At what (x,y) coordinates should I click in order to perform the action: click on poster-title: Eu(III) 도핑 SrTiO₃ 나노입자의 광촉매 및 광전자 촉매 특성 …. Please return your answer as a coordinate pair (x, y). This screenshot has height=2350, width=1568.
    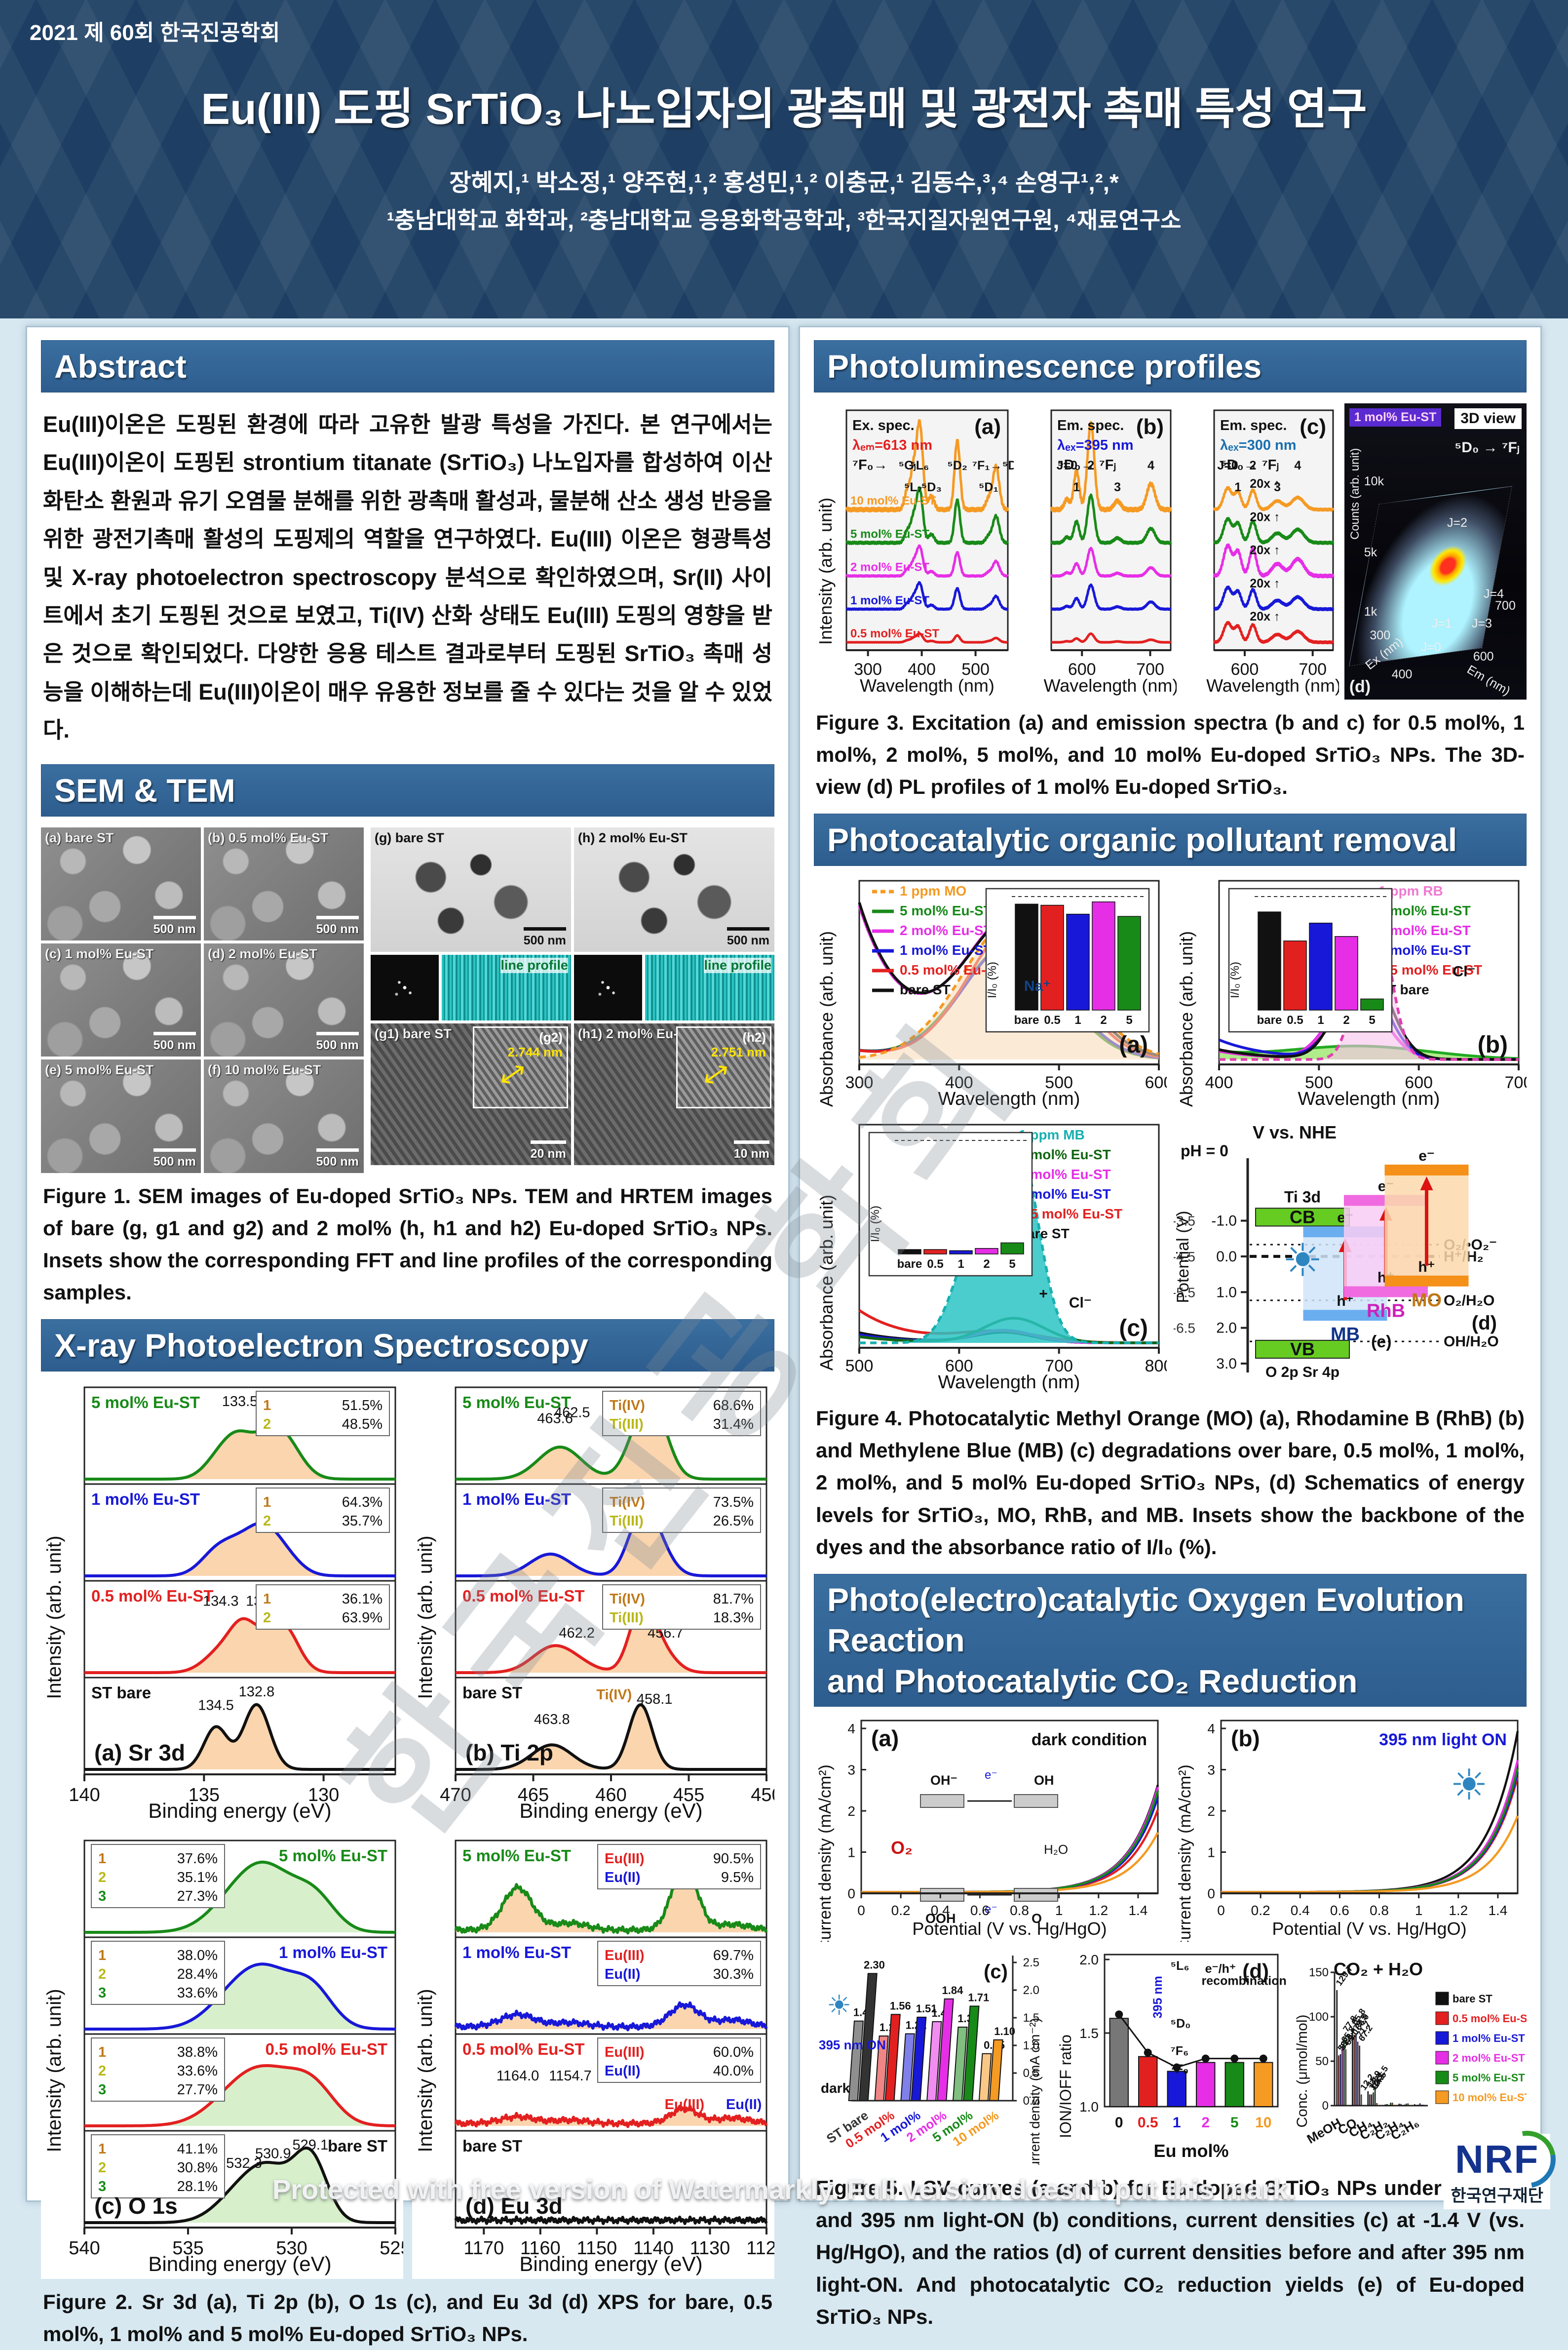
    Looking at the image, I should click on (784, 108).